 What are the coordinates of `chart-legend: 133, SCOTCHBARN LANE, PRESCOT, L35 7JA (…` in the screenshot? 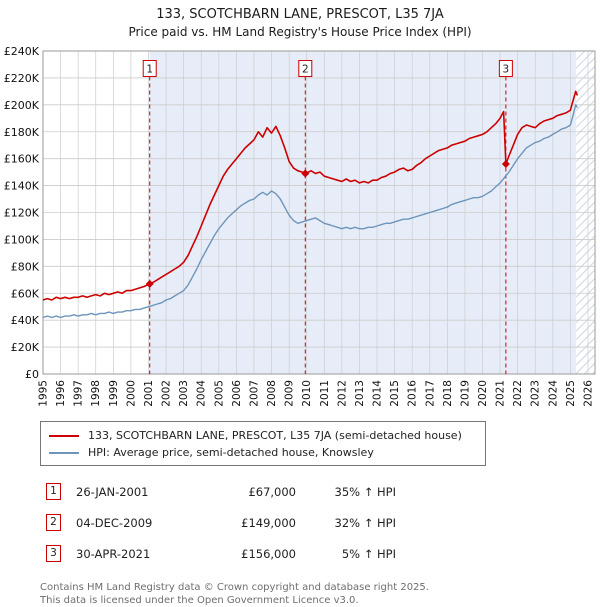 It's located at (263, 443).